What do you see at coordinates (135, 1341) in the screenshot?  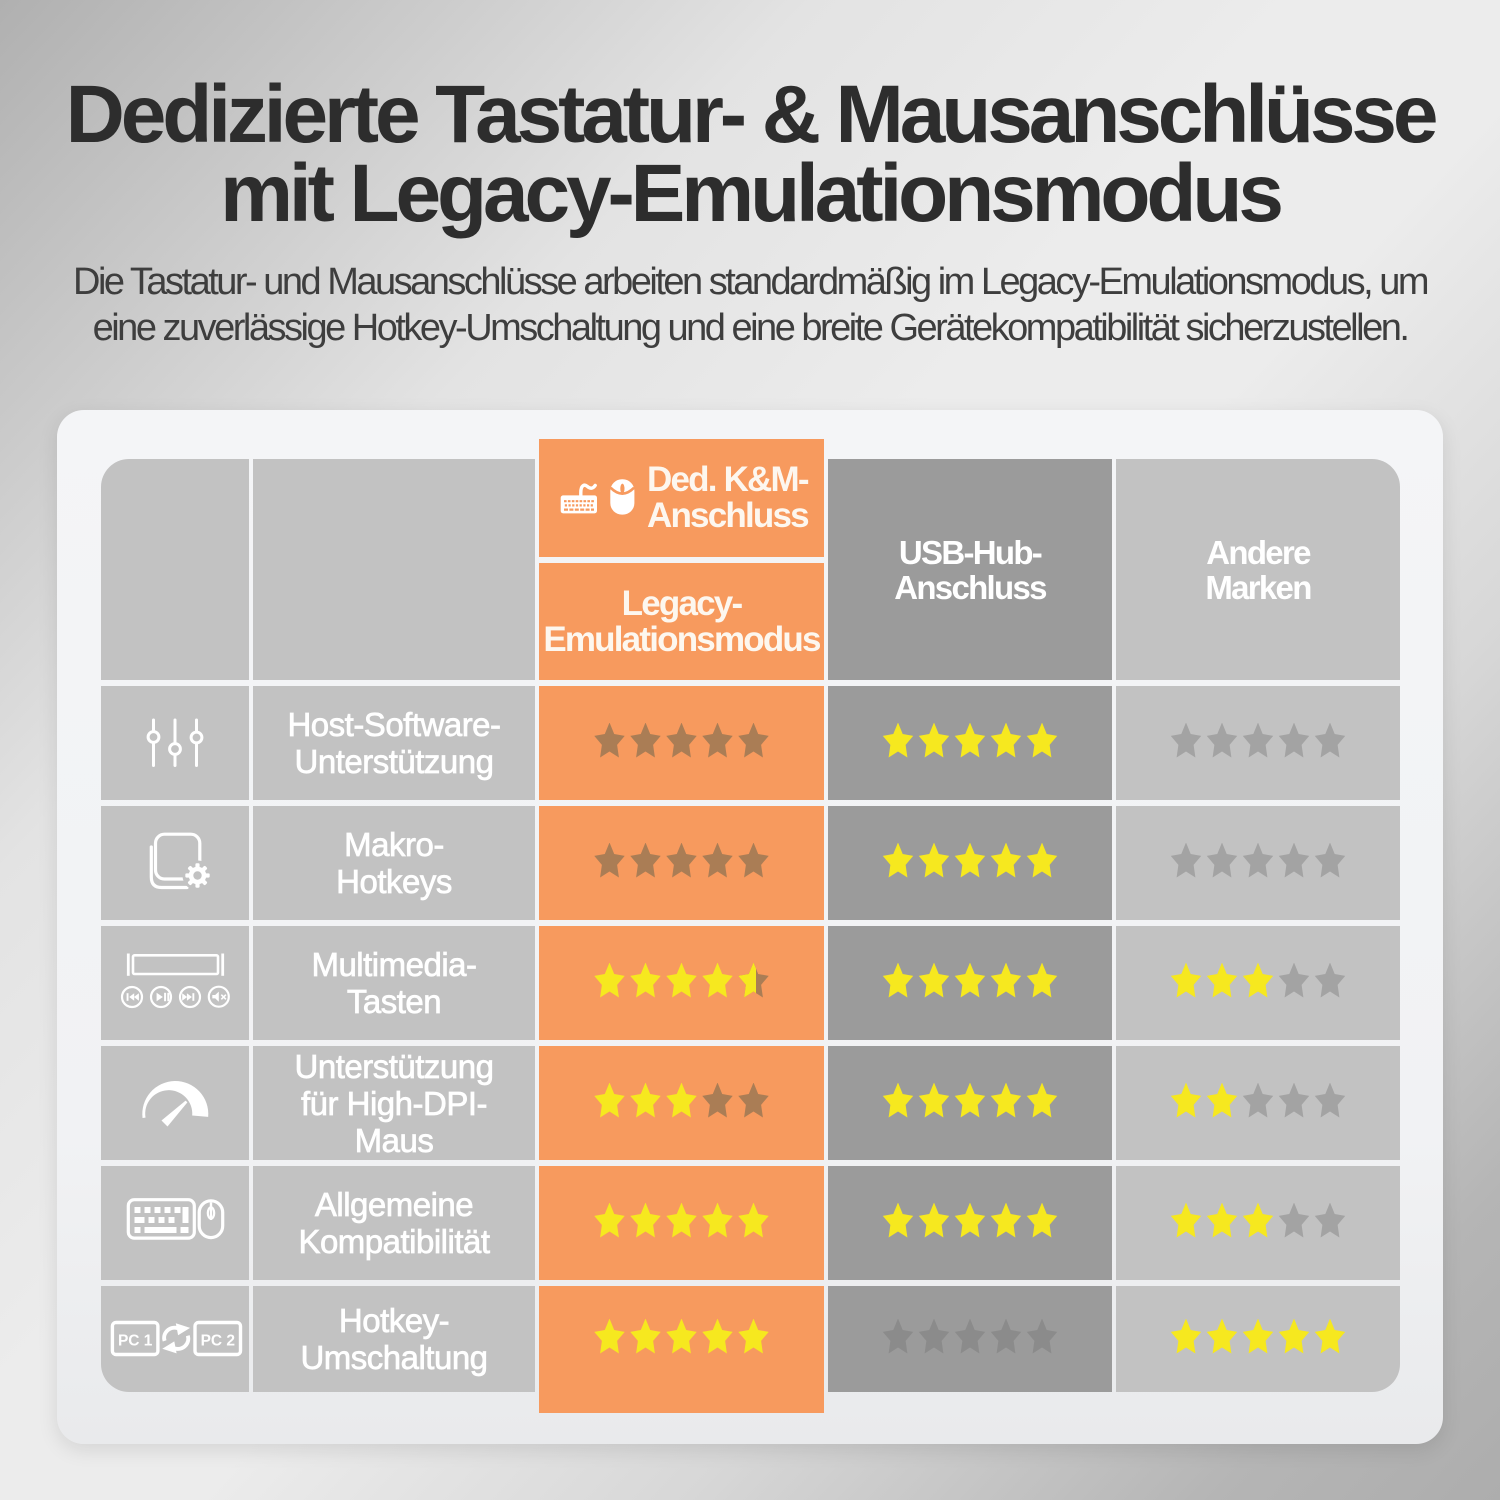 I see `svg-text: PC 1` at bounding box center [135, 1341].